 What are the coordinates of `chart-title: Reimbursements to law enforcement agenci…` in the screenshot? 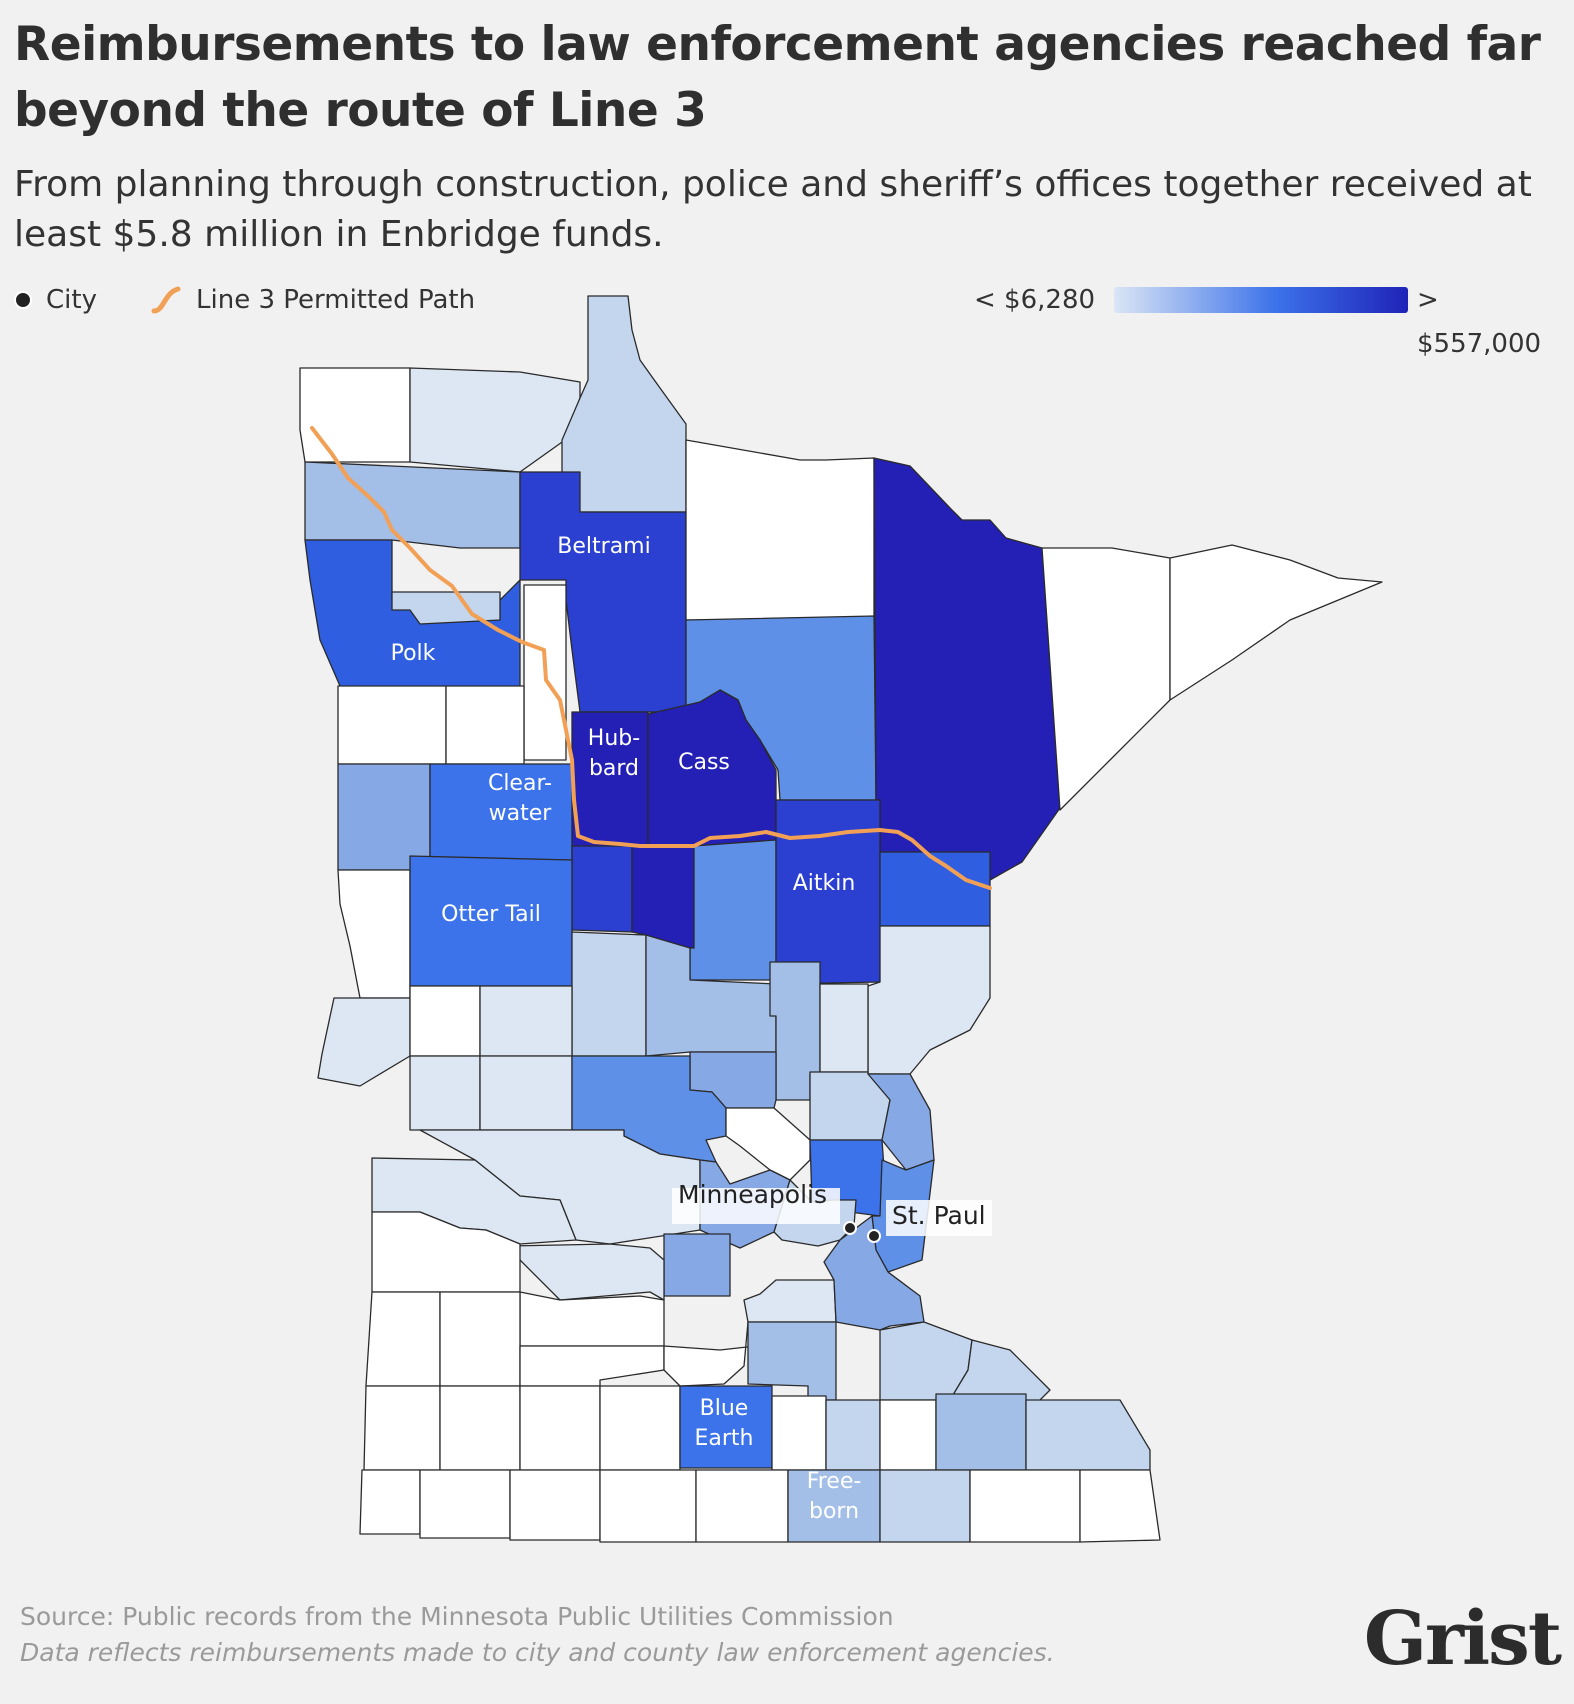 It's located at (777, 77).